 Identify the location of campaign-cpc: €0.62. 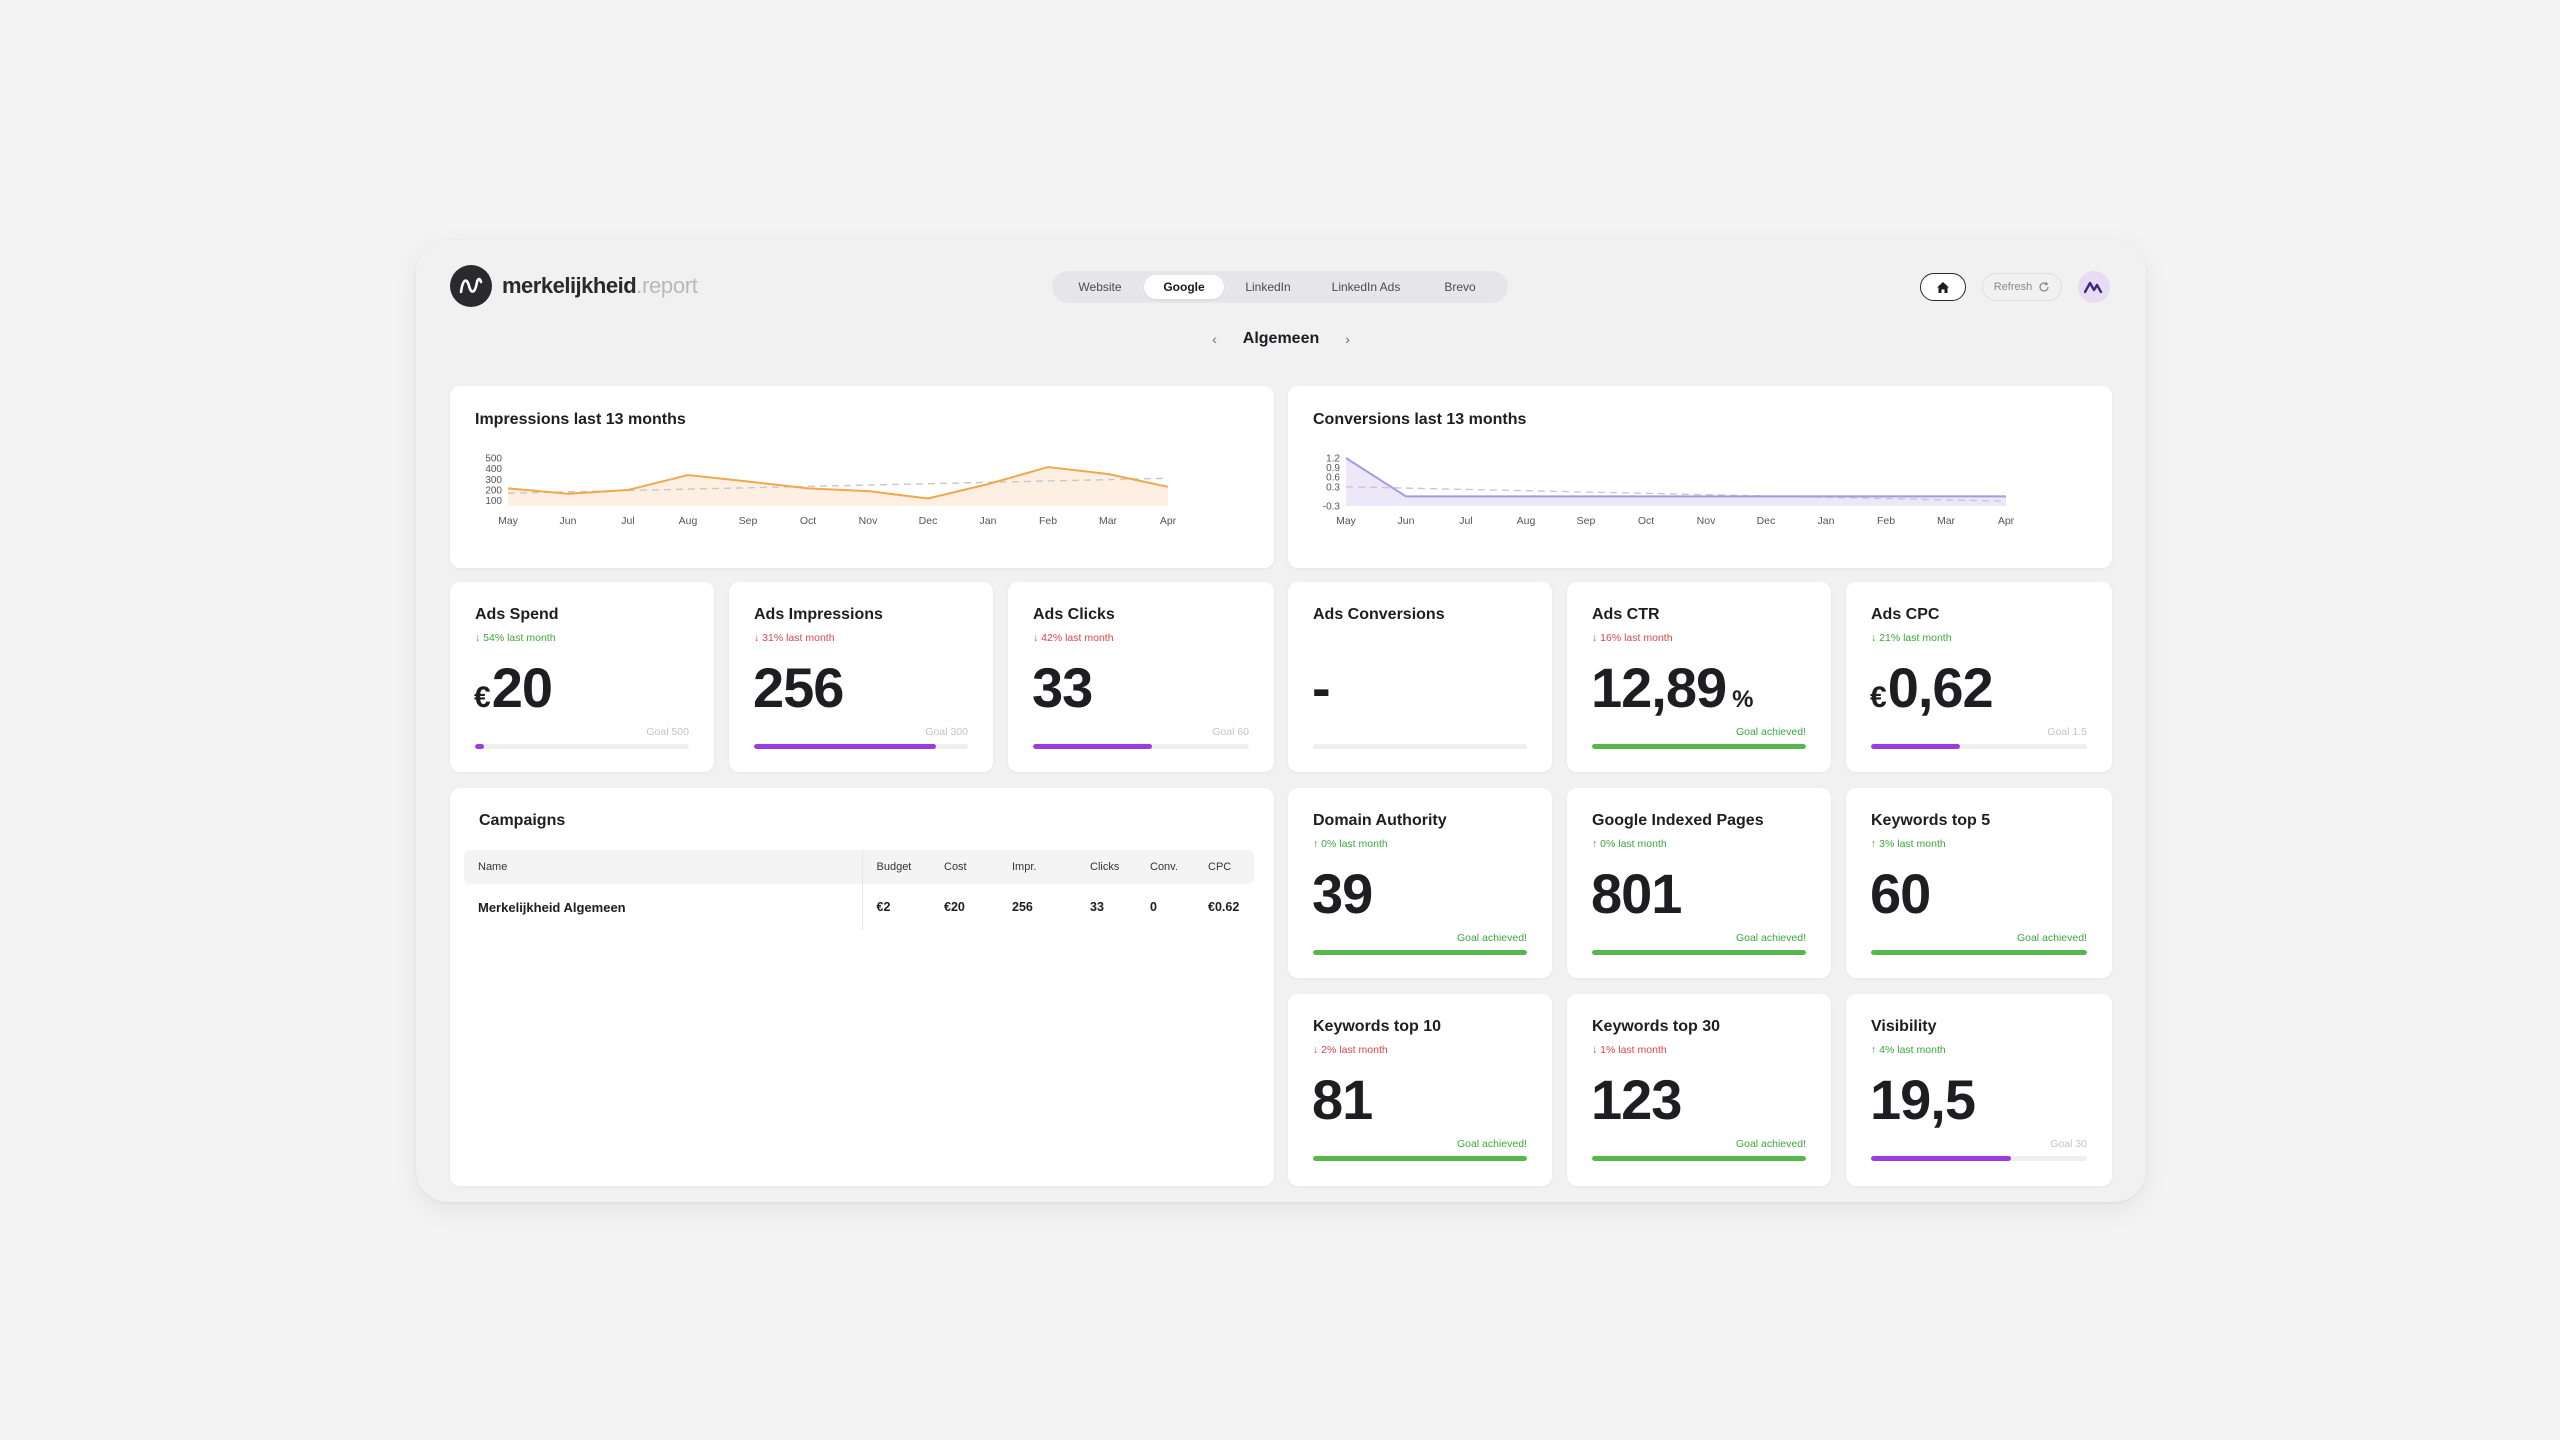
(1224, 907).